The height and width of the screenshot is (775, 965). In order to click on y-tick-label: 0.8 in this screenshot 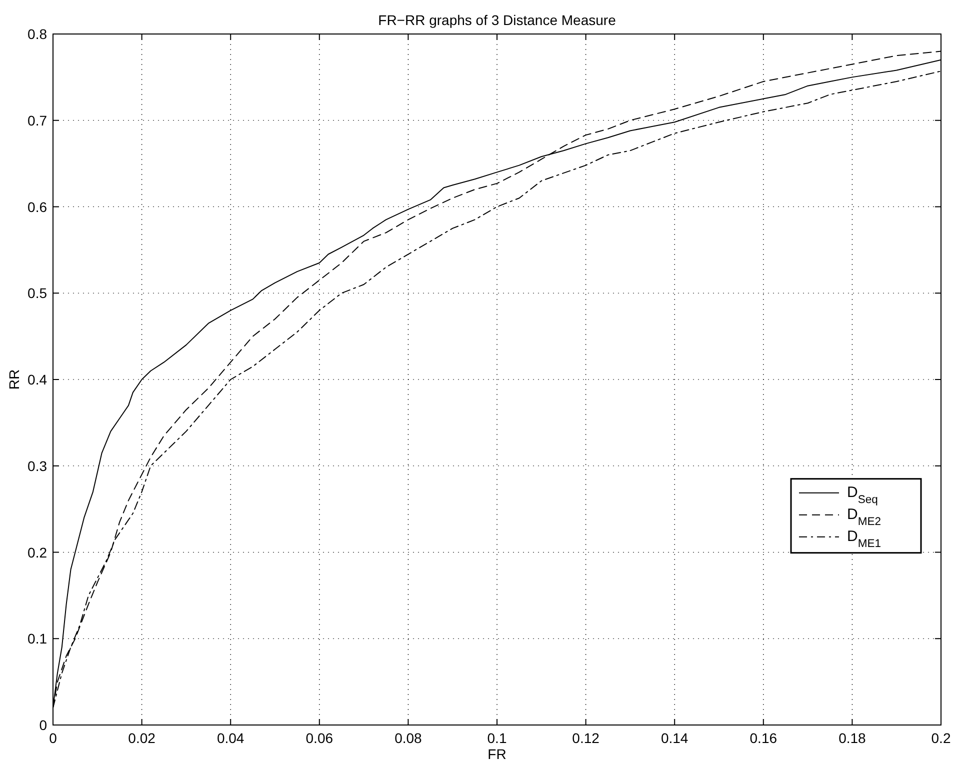, I will do `click(38, 34)`.